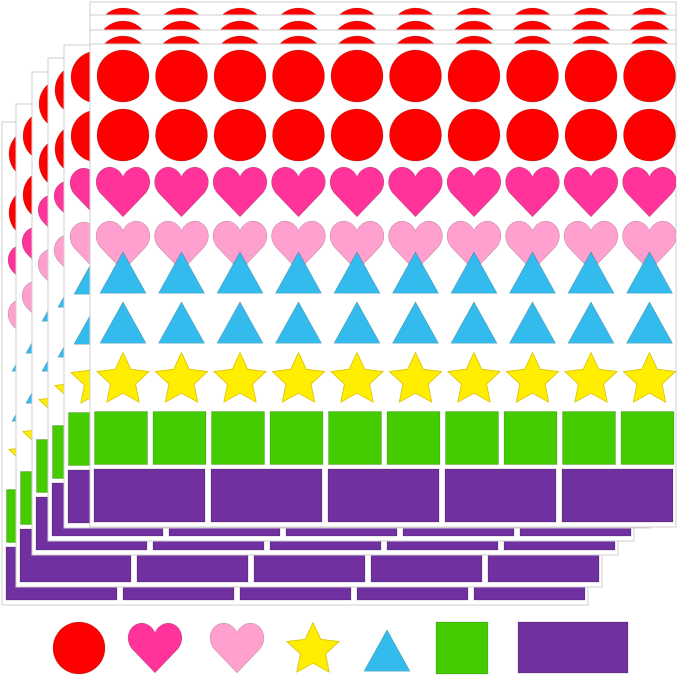 The width and height of the screenshot is (679, 676). What do you see at coordinates (462, 648) in the screenshot?
I see `legend-green-square` at bounding box center [462, 648].